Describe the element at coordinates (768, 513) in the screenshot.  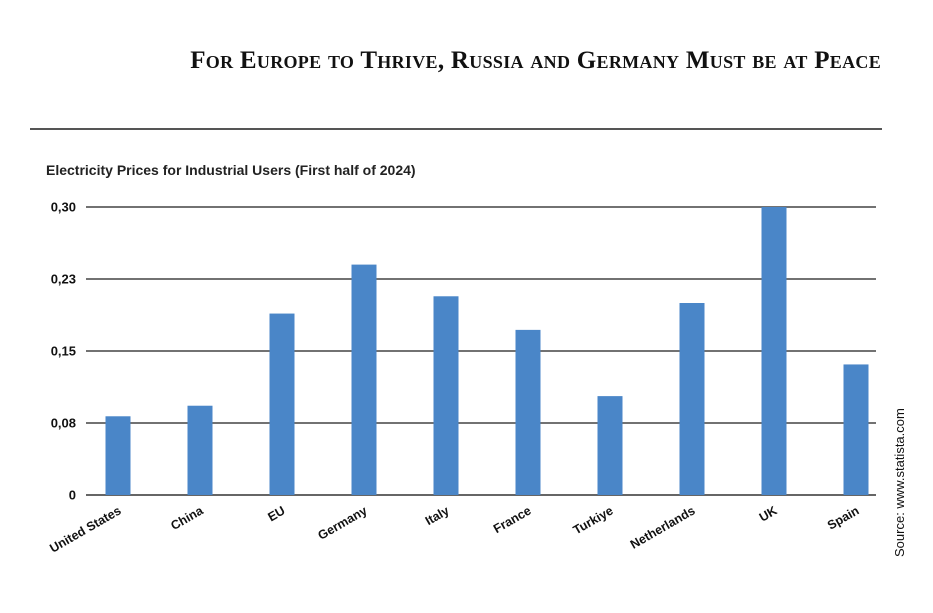
I see `x-category-label: UK` at that location.